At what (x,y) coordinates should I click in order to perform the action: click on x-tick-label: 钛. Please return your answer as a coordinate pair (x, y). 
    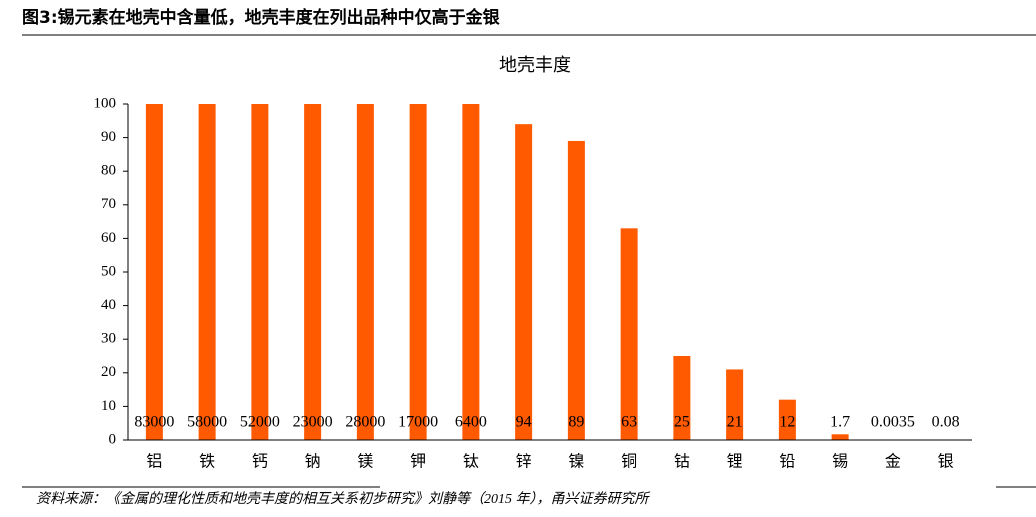
    Looking at the image, I should click on (471, 462).